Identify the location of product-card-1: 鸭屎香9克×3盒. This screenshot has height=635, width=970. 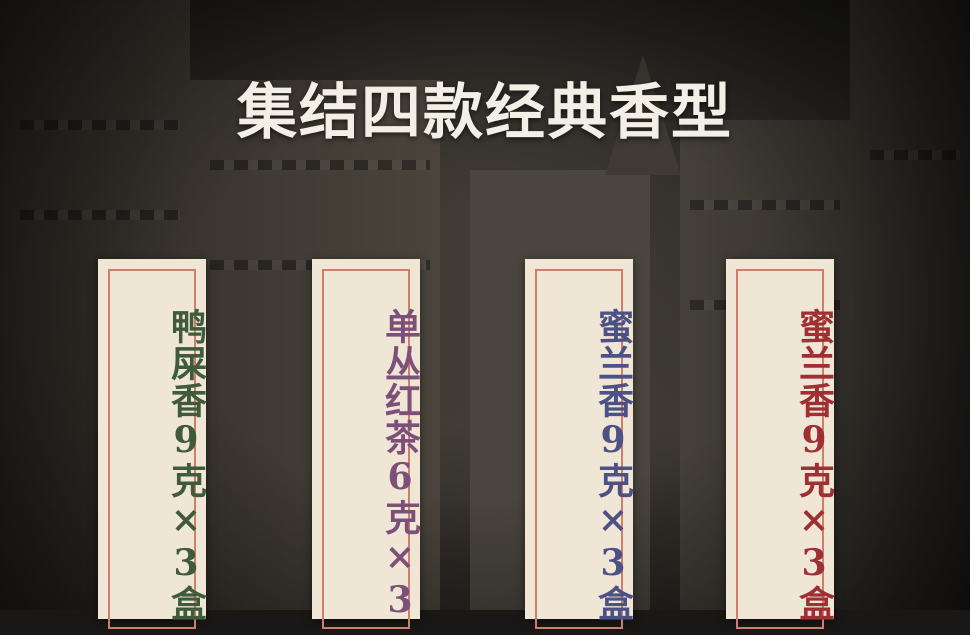
(152, 444).